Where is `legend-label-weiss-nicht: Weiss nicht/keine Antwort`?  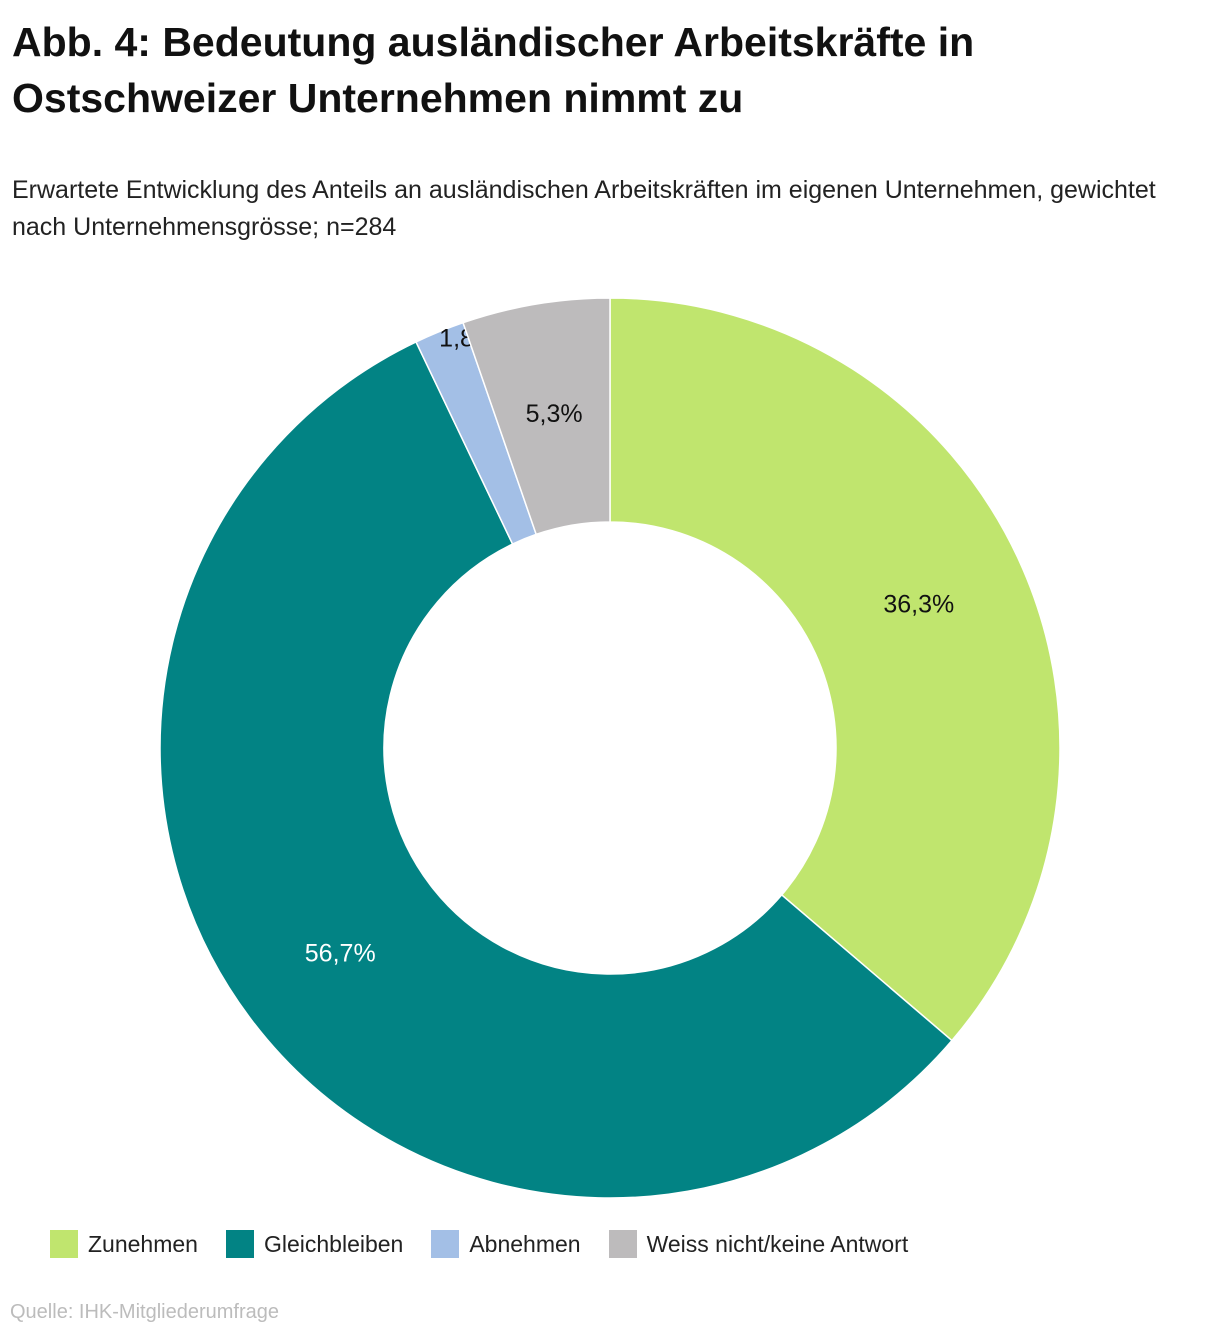 legend-label-weiss-nicht: Weiss nicht/keine Antwort is located at coordinates (777, 1243).